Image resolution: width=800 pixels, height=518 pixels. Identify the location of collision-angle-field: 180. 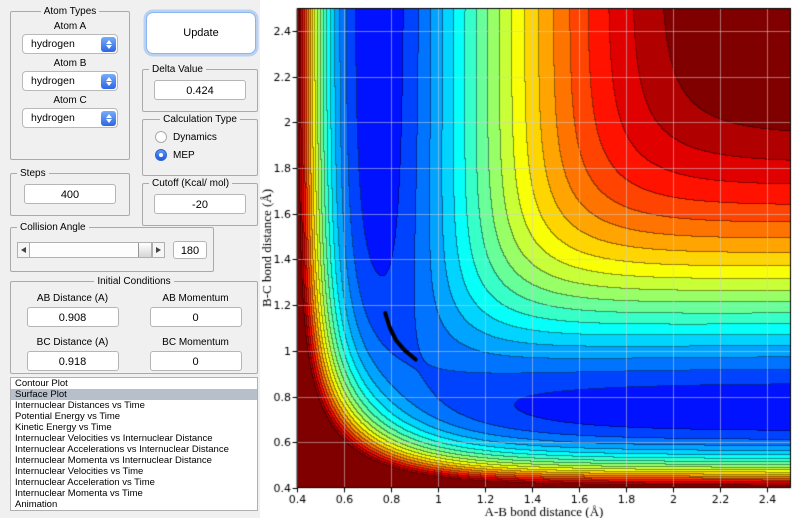
(190, 250).